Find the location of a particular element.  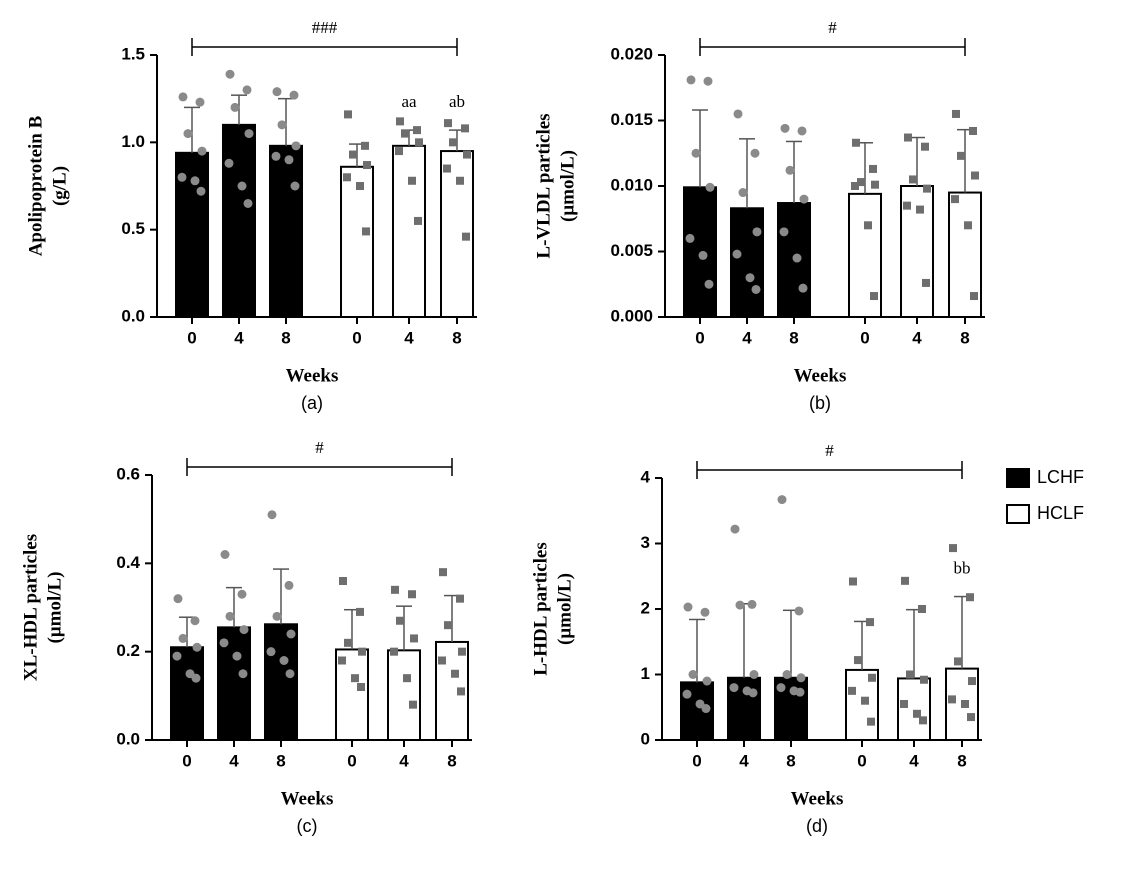

y-tick-label: 0.015 is located at coordinates (631, 119).